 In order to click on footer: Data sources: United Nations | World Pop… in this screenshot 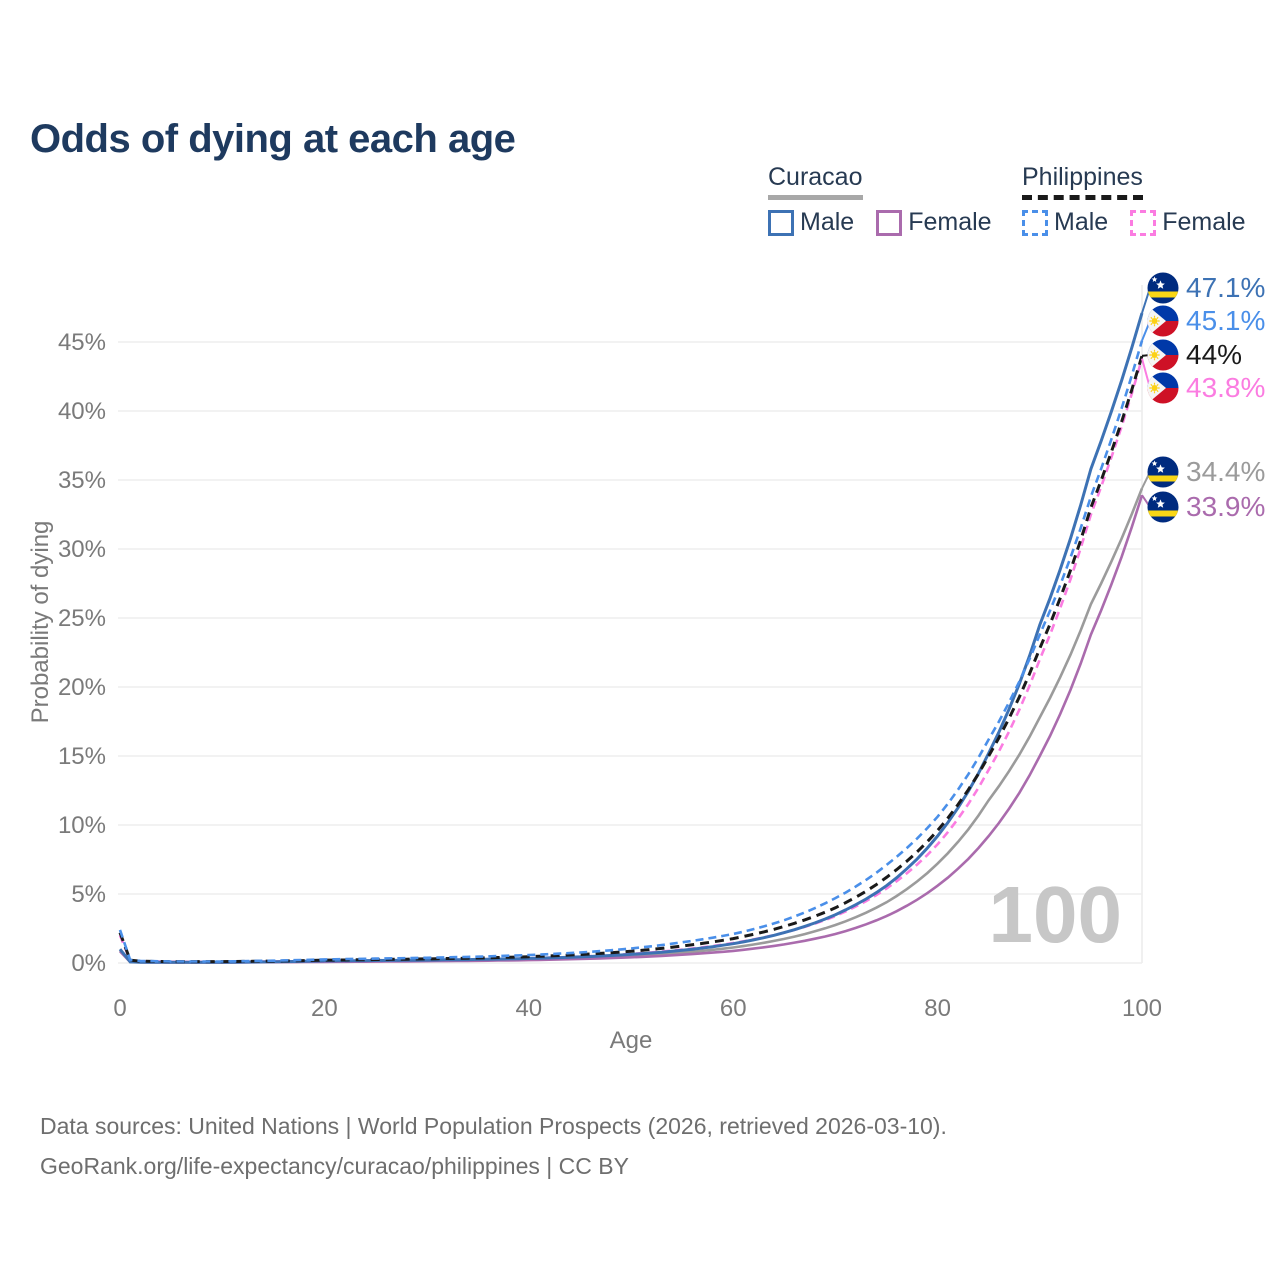, I will do `click(493, 1146)`.